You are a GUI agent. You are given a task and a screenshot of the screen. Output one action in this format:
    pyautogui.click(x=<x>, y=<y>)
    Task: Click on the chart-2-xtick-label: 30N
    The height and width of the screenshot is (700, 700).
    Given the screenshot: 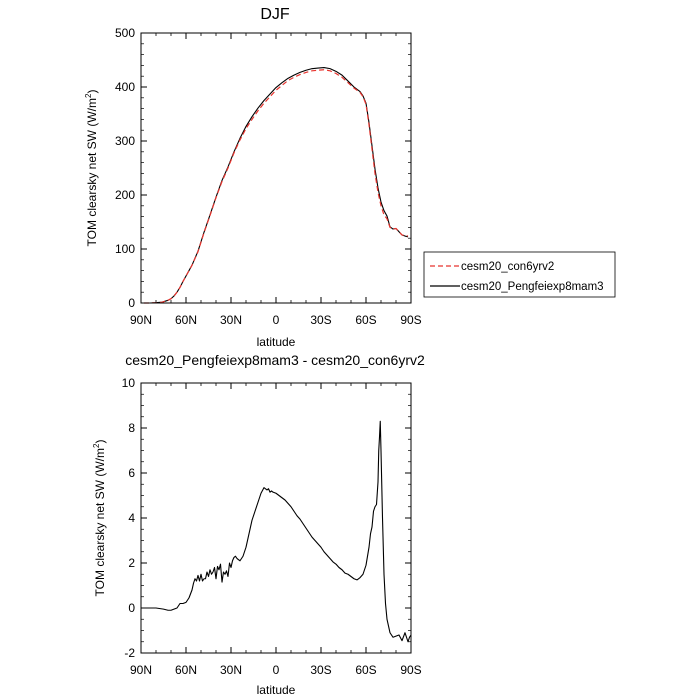 What is the action you would take?
    pyautogui.click(x=231, y=670)
    